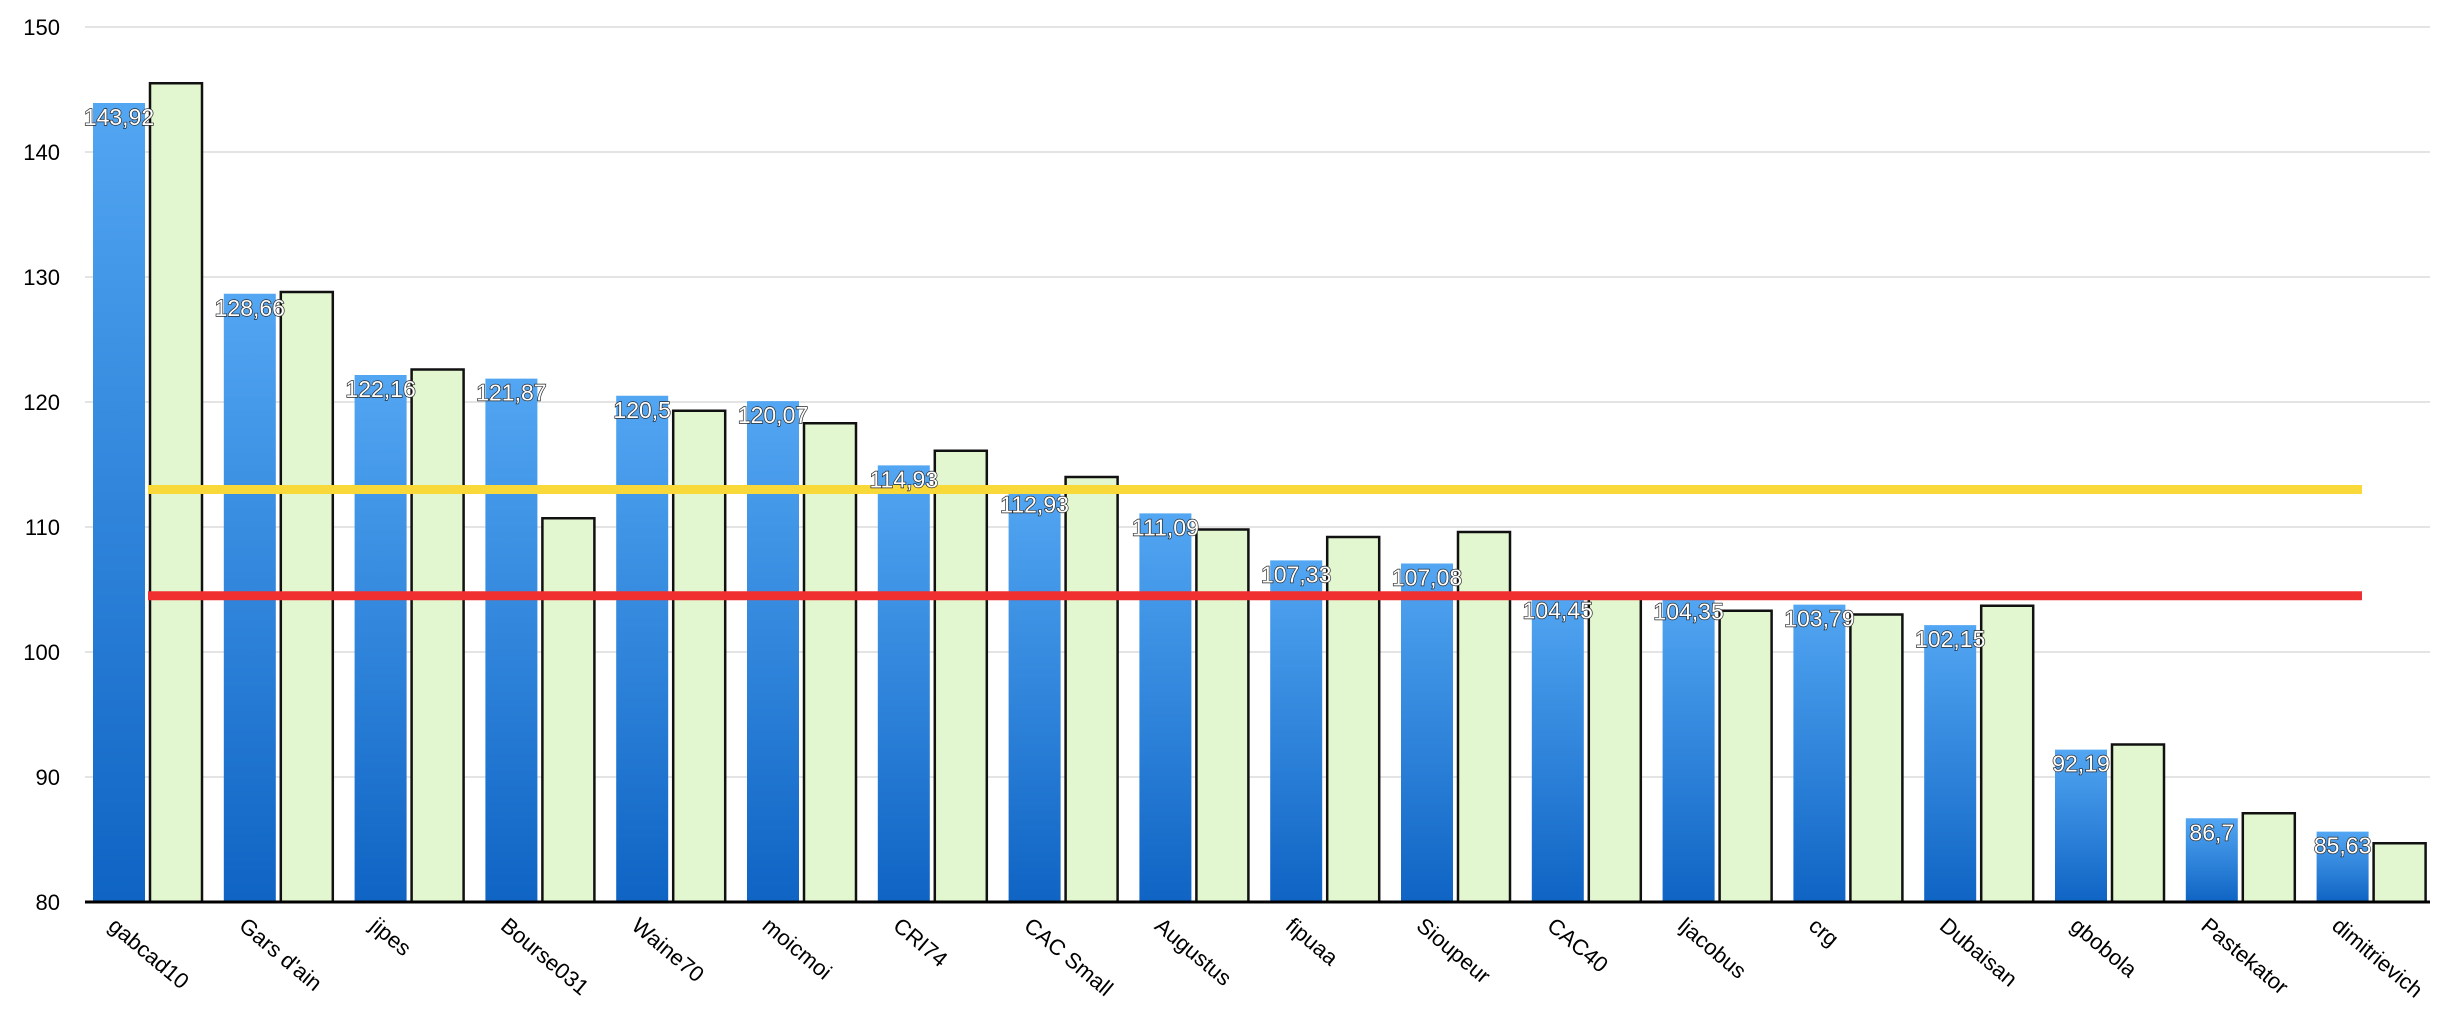  I want to click on data-label: 120,5, so click(642, 410).